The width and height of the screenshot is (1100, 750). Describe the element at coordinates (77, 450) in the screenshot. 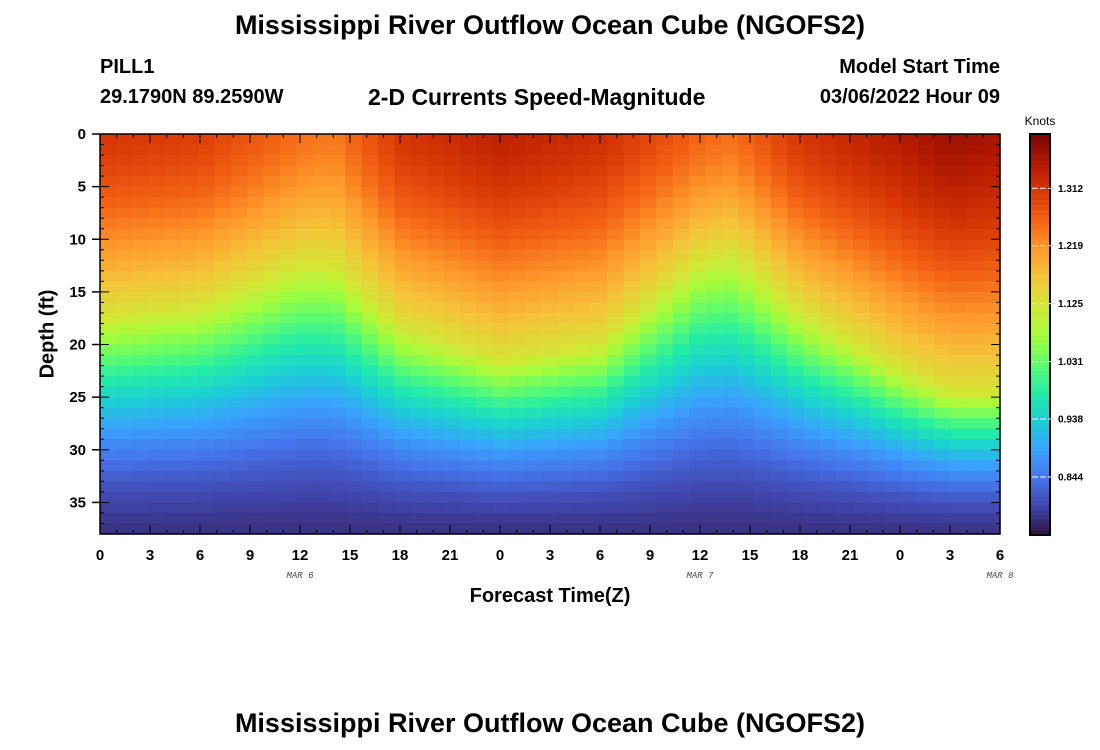

I see `y-tick-label: 30` at that location.